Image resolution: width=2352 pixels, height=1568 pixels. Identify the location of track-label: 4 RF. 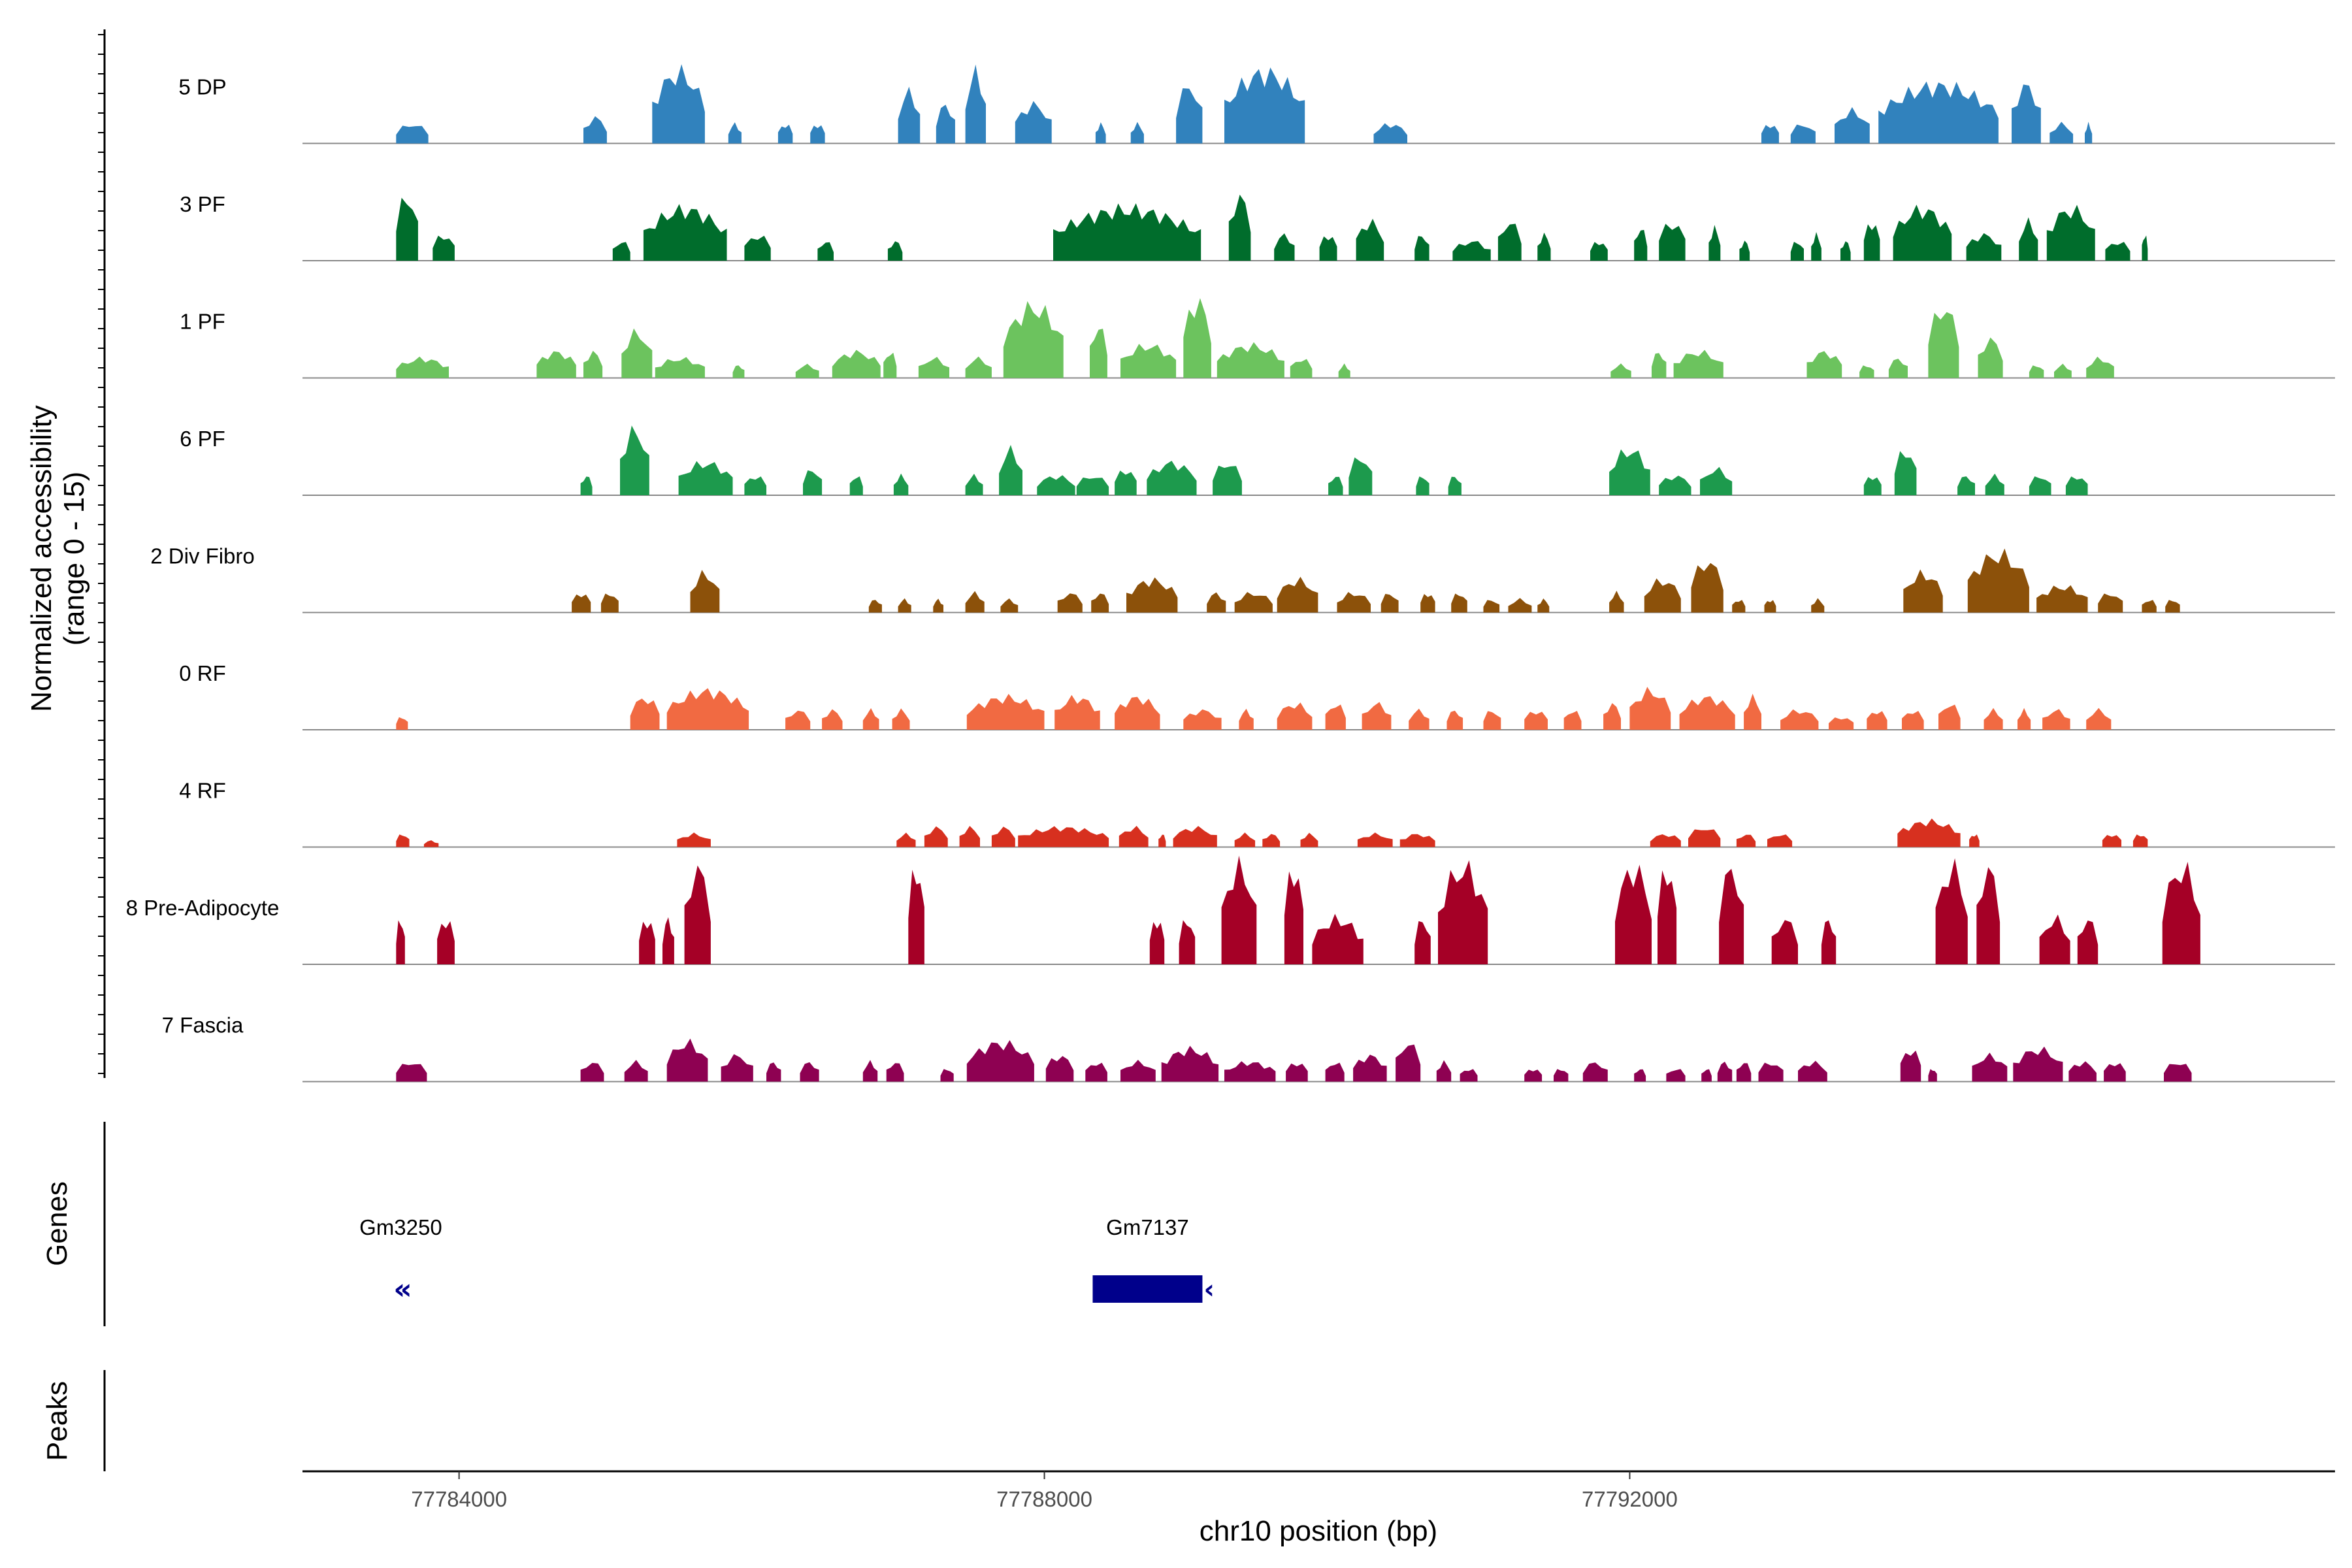
(202, 791).